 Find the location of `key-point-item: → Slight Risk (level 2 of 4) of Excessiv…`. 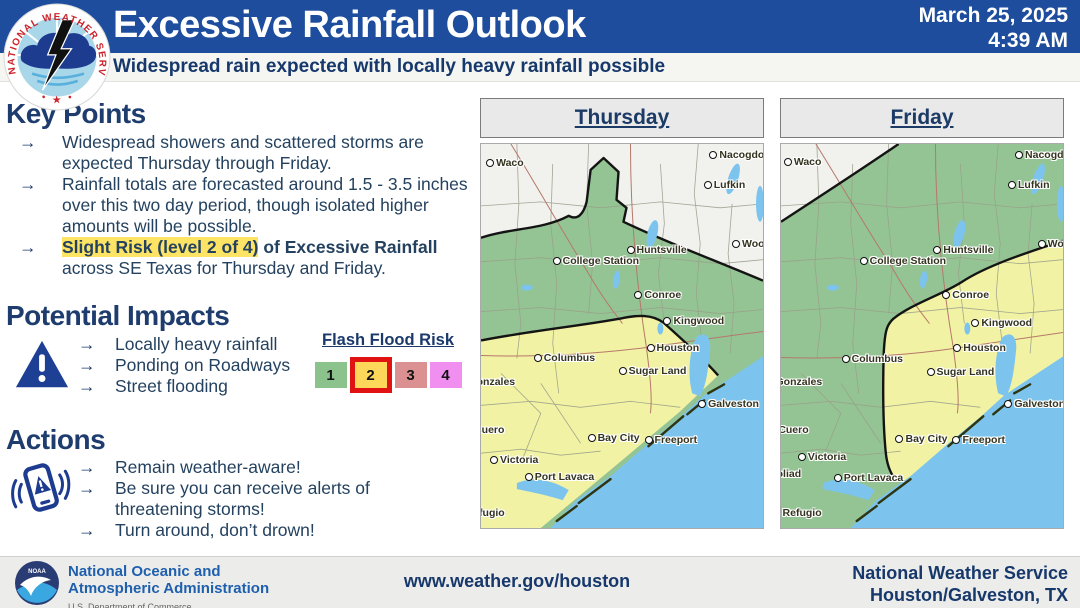

key-point-item: → Slight Risk (level 2 of 4) of Excessiv… is located at coordinates (235, 258).